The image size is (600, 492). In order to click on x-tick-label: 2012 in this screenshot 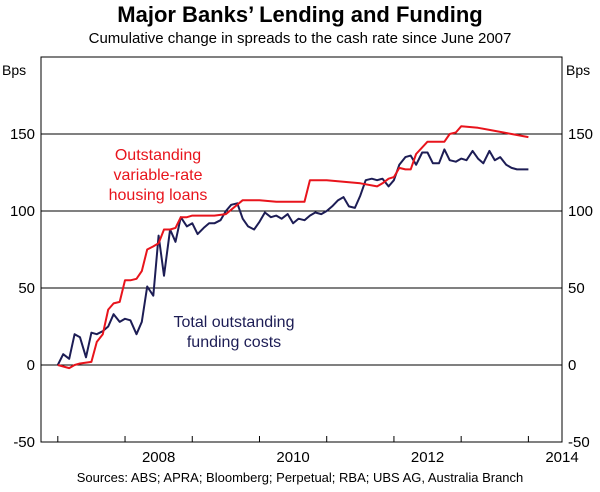, I will do `click(427, 457)`.